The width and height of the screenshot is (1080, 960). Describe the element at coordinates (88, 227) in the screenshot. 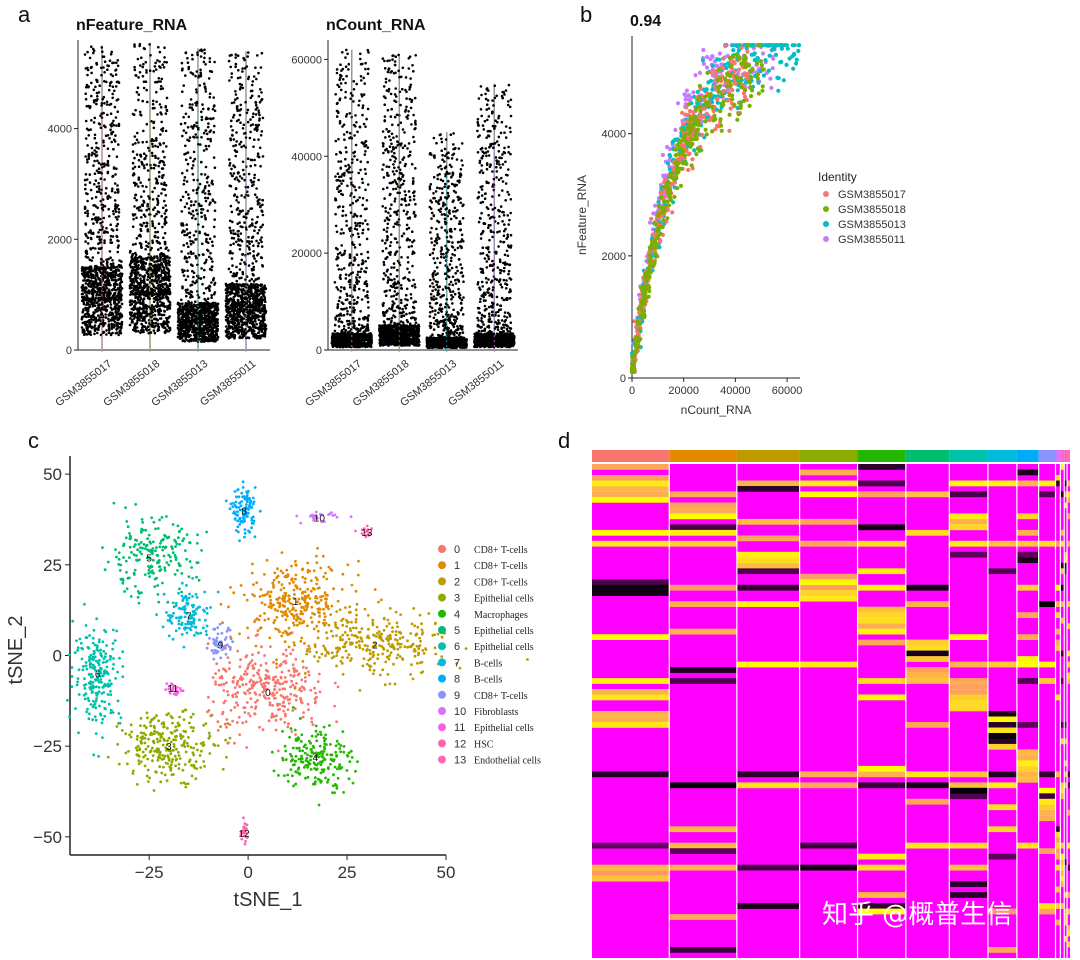

I see `violin-GSM3855017: GSM3855017` at that location.